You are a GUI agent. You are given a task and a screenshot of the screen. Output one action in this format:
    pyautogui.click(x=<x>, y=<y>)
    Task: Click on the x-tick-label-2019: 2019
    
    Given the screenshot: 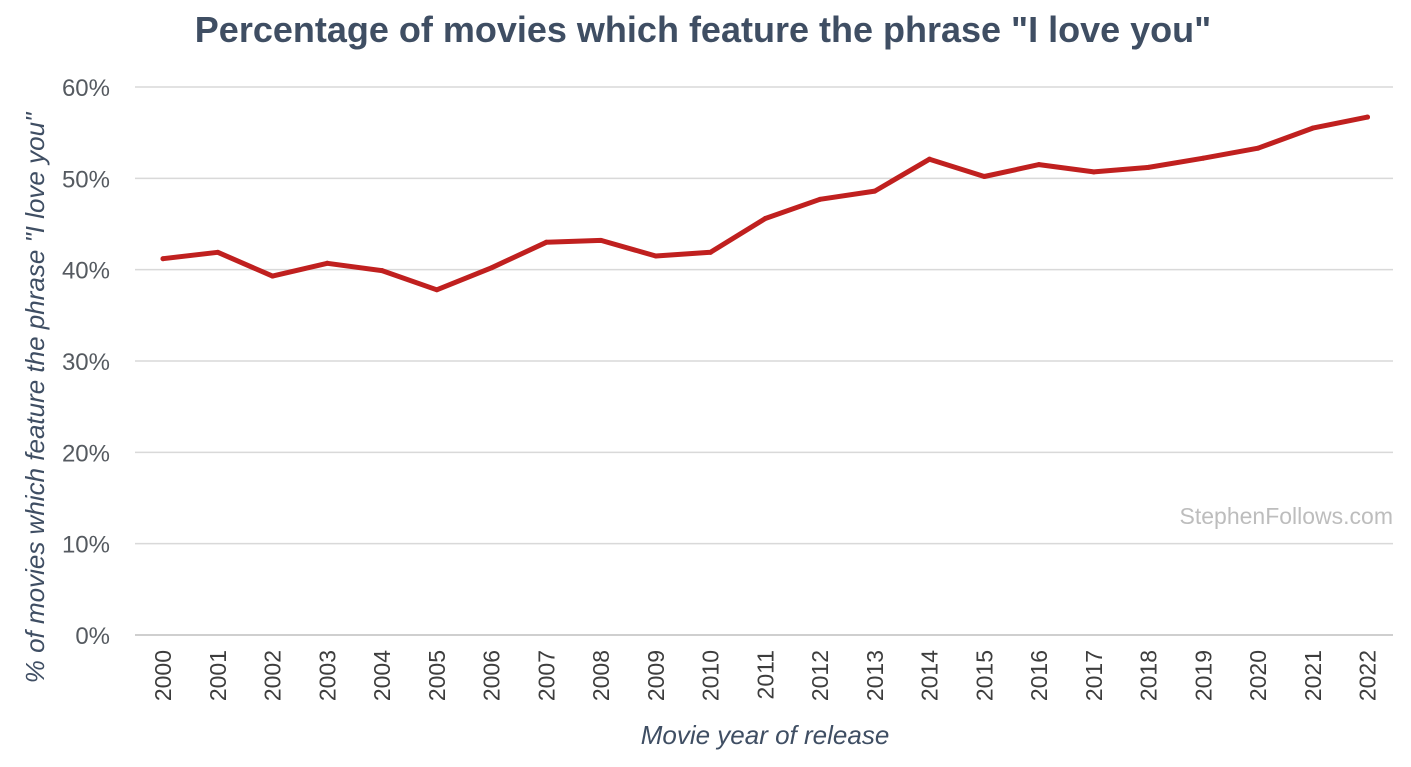 What is the action you would take?
    pyautogui.click(x=1203, y=675)
    